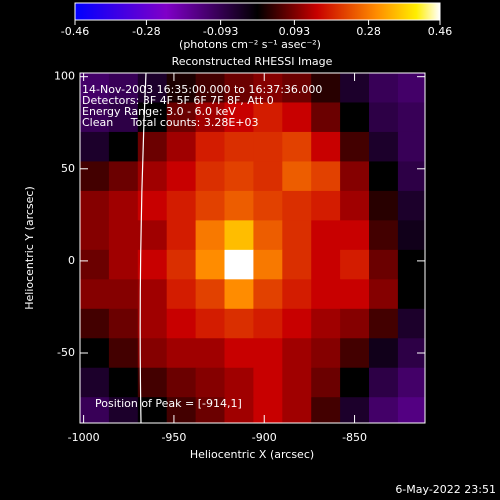  I want to click on annotation: Detectors: 3F 4F 5F 6F 7F 8F, Att 0, so click(178, 100).